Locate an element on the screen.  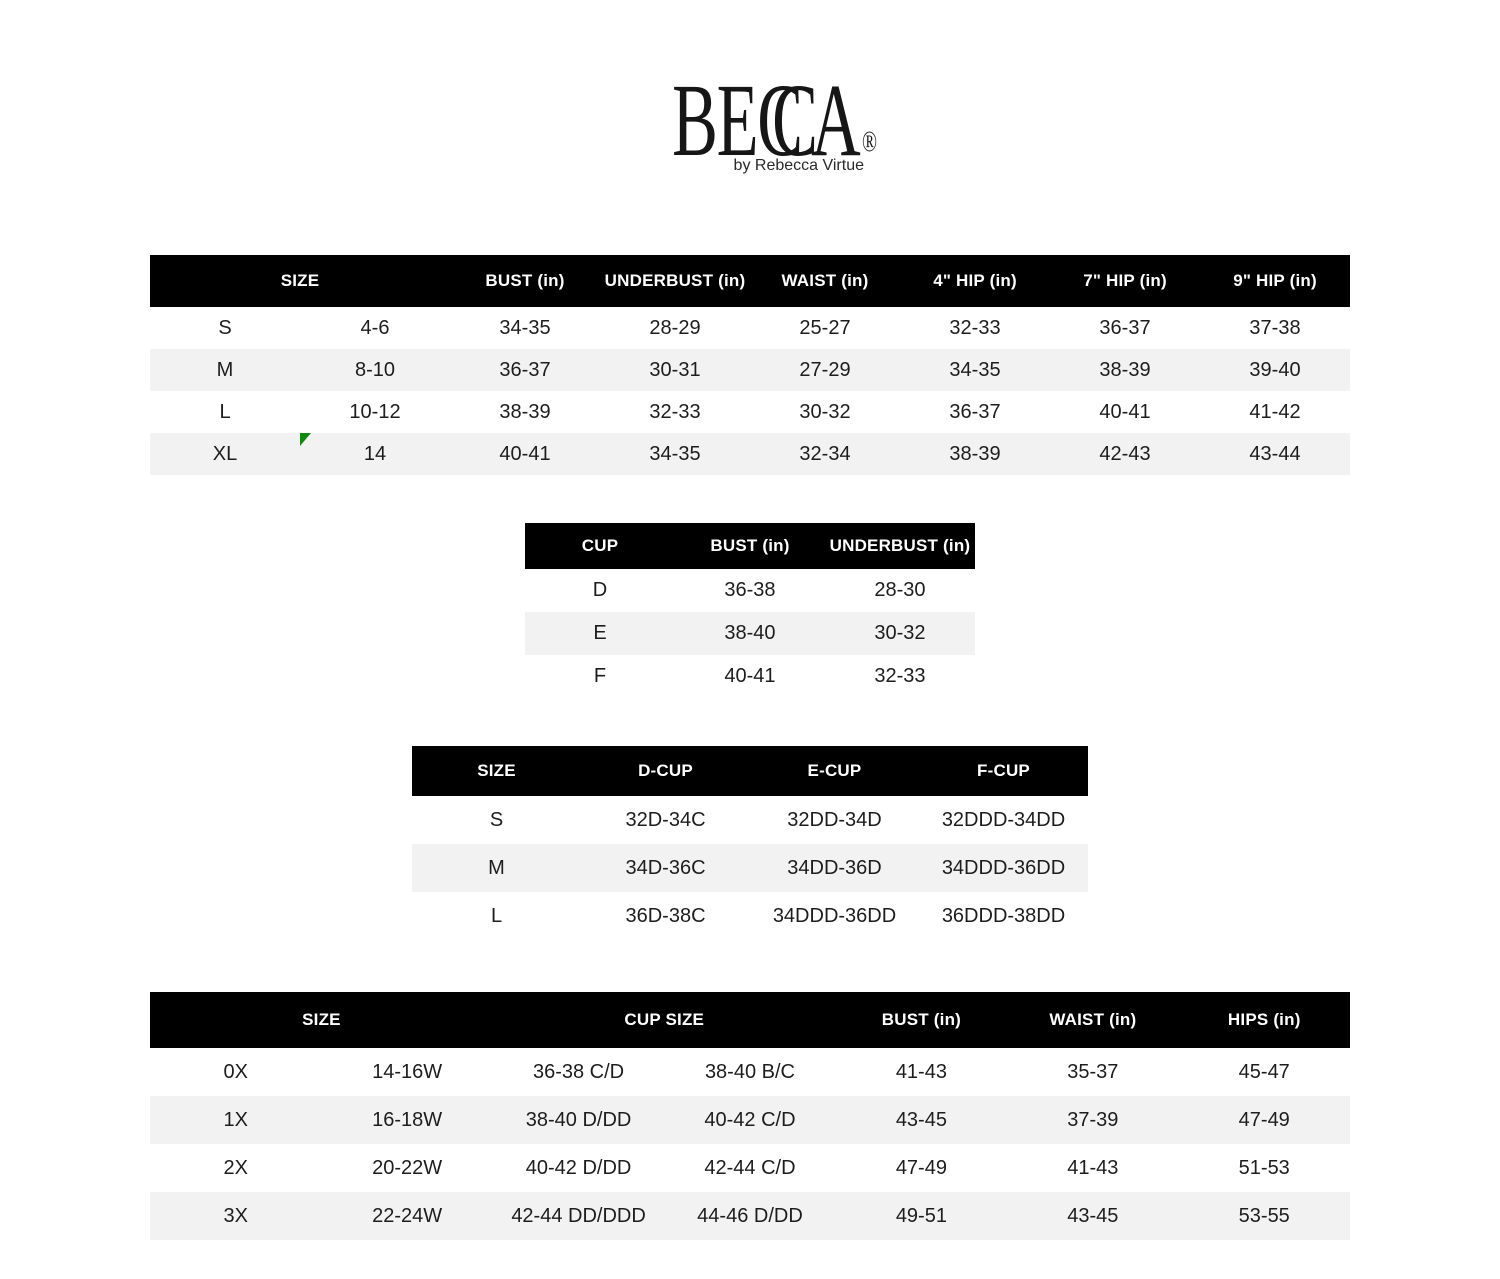
table-row: F 40-41 32-33 is located at coordinates (750, 676).